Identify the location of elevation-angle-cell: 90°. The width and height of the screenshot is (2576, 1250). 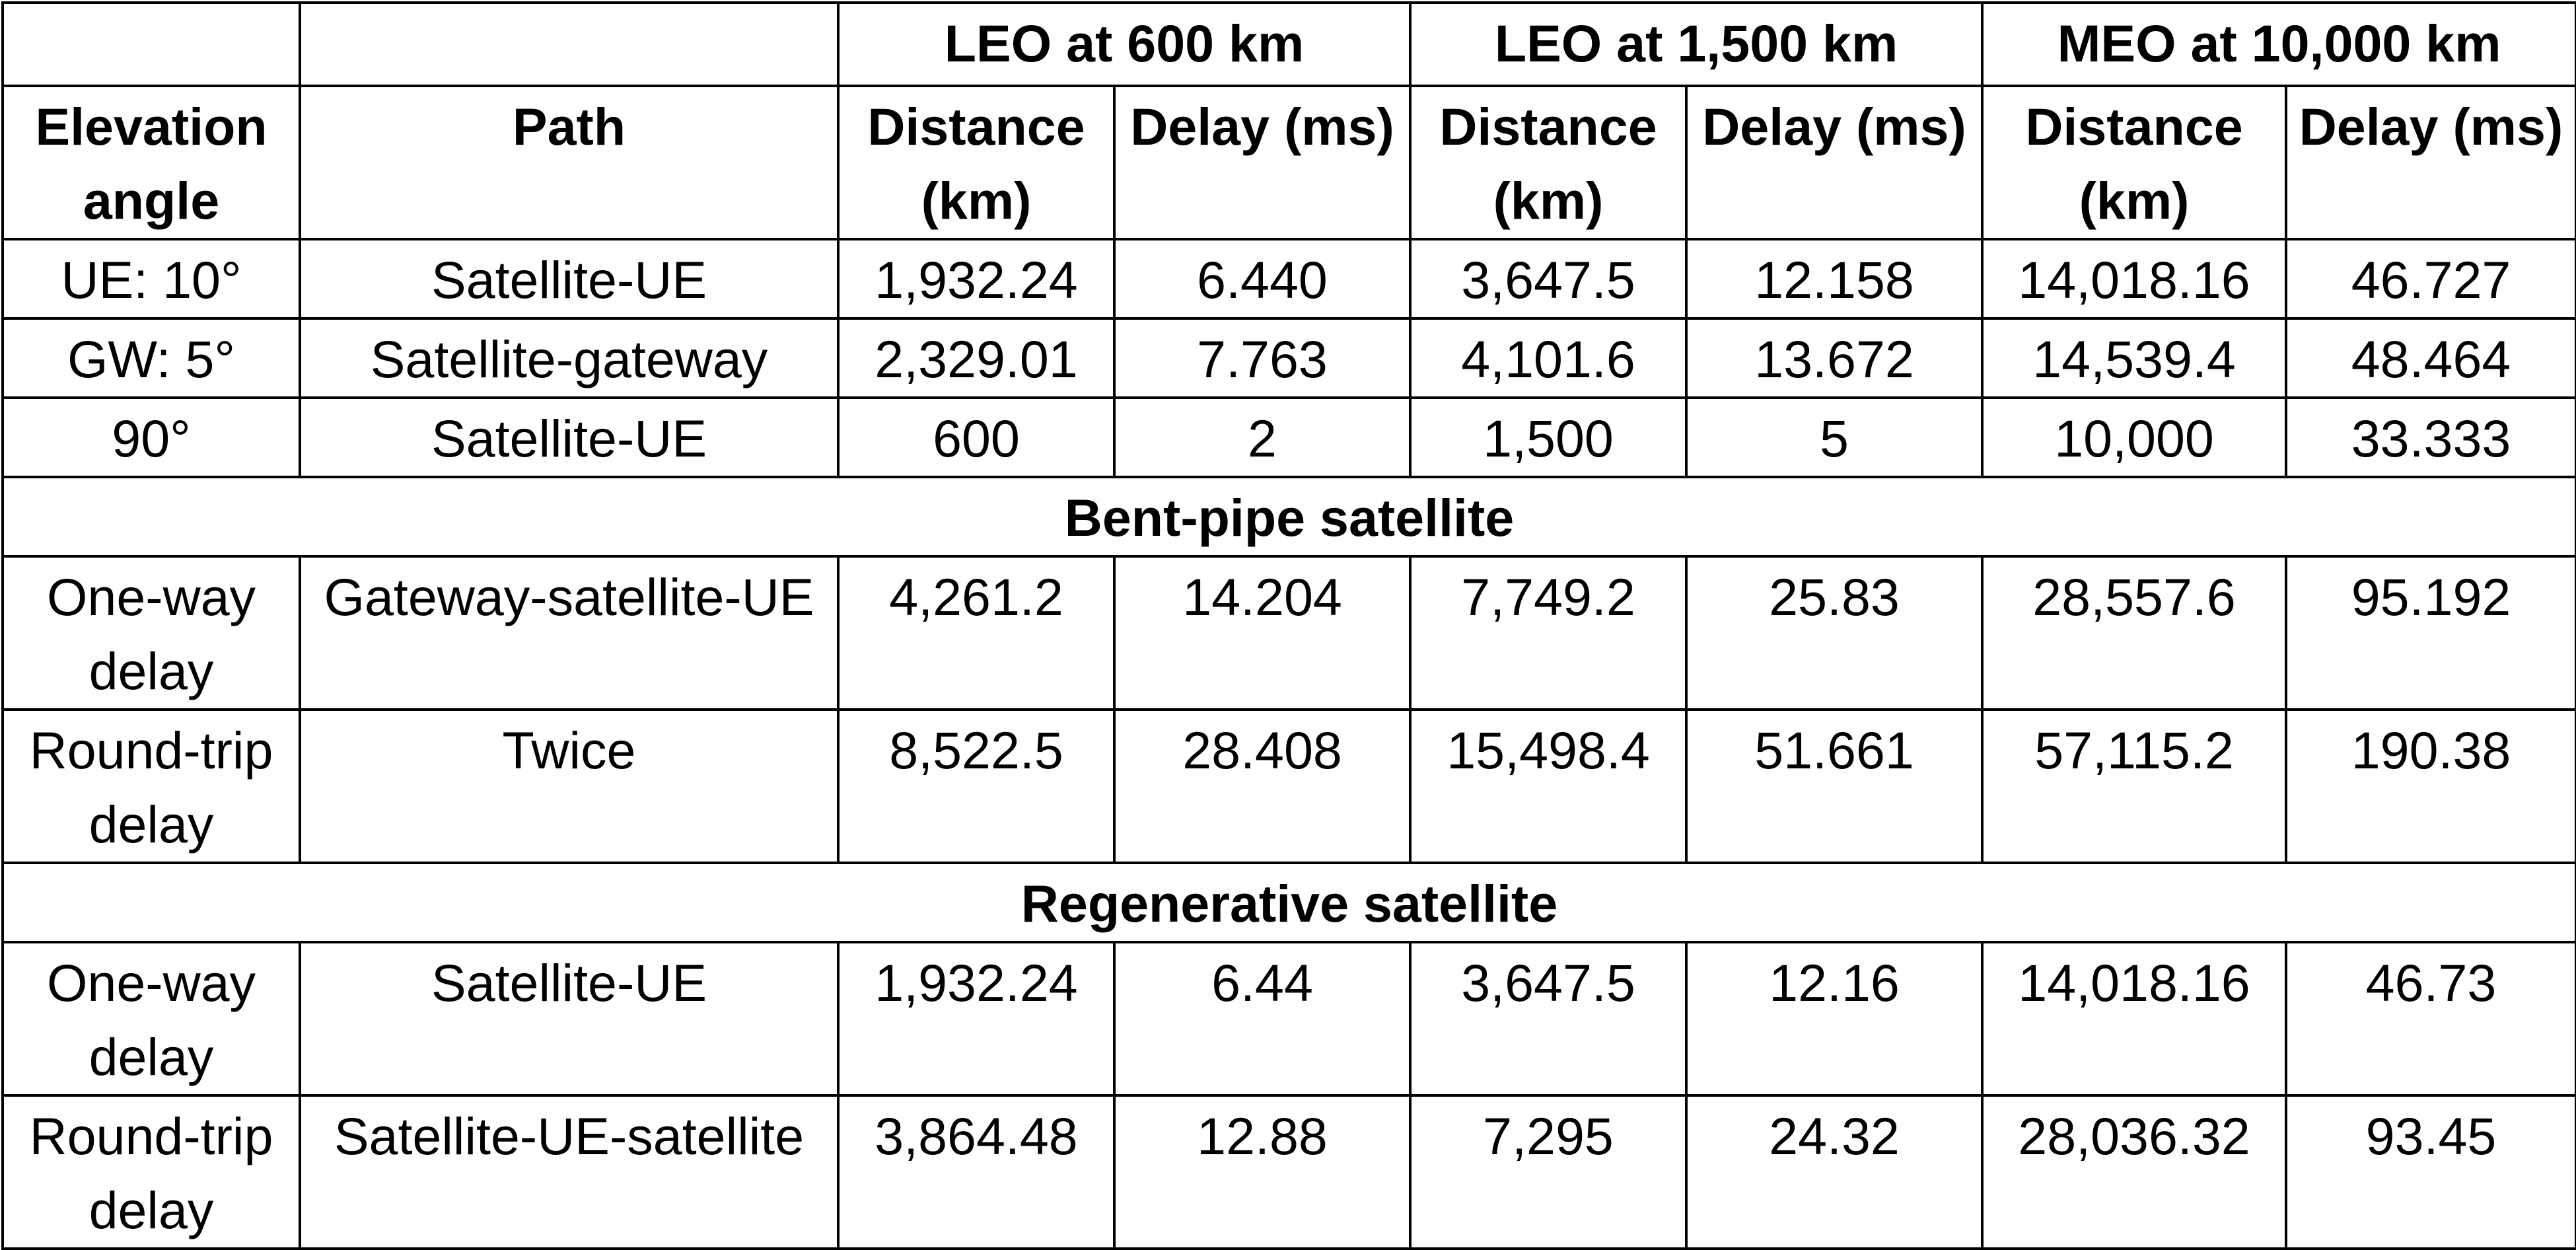
(151, 437).